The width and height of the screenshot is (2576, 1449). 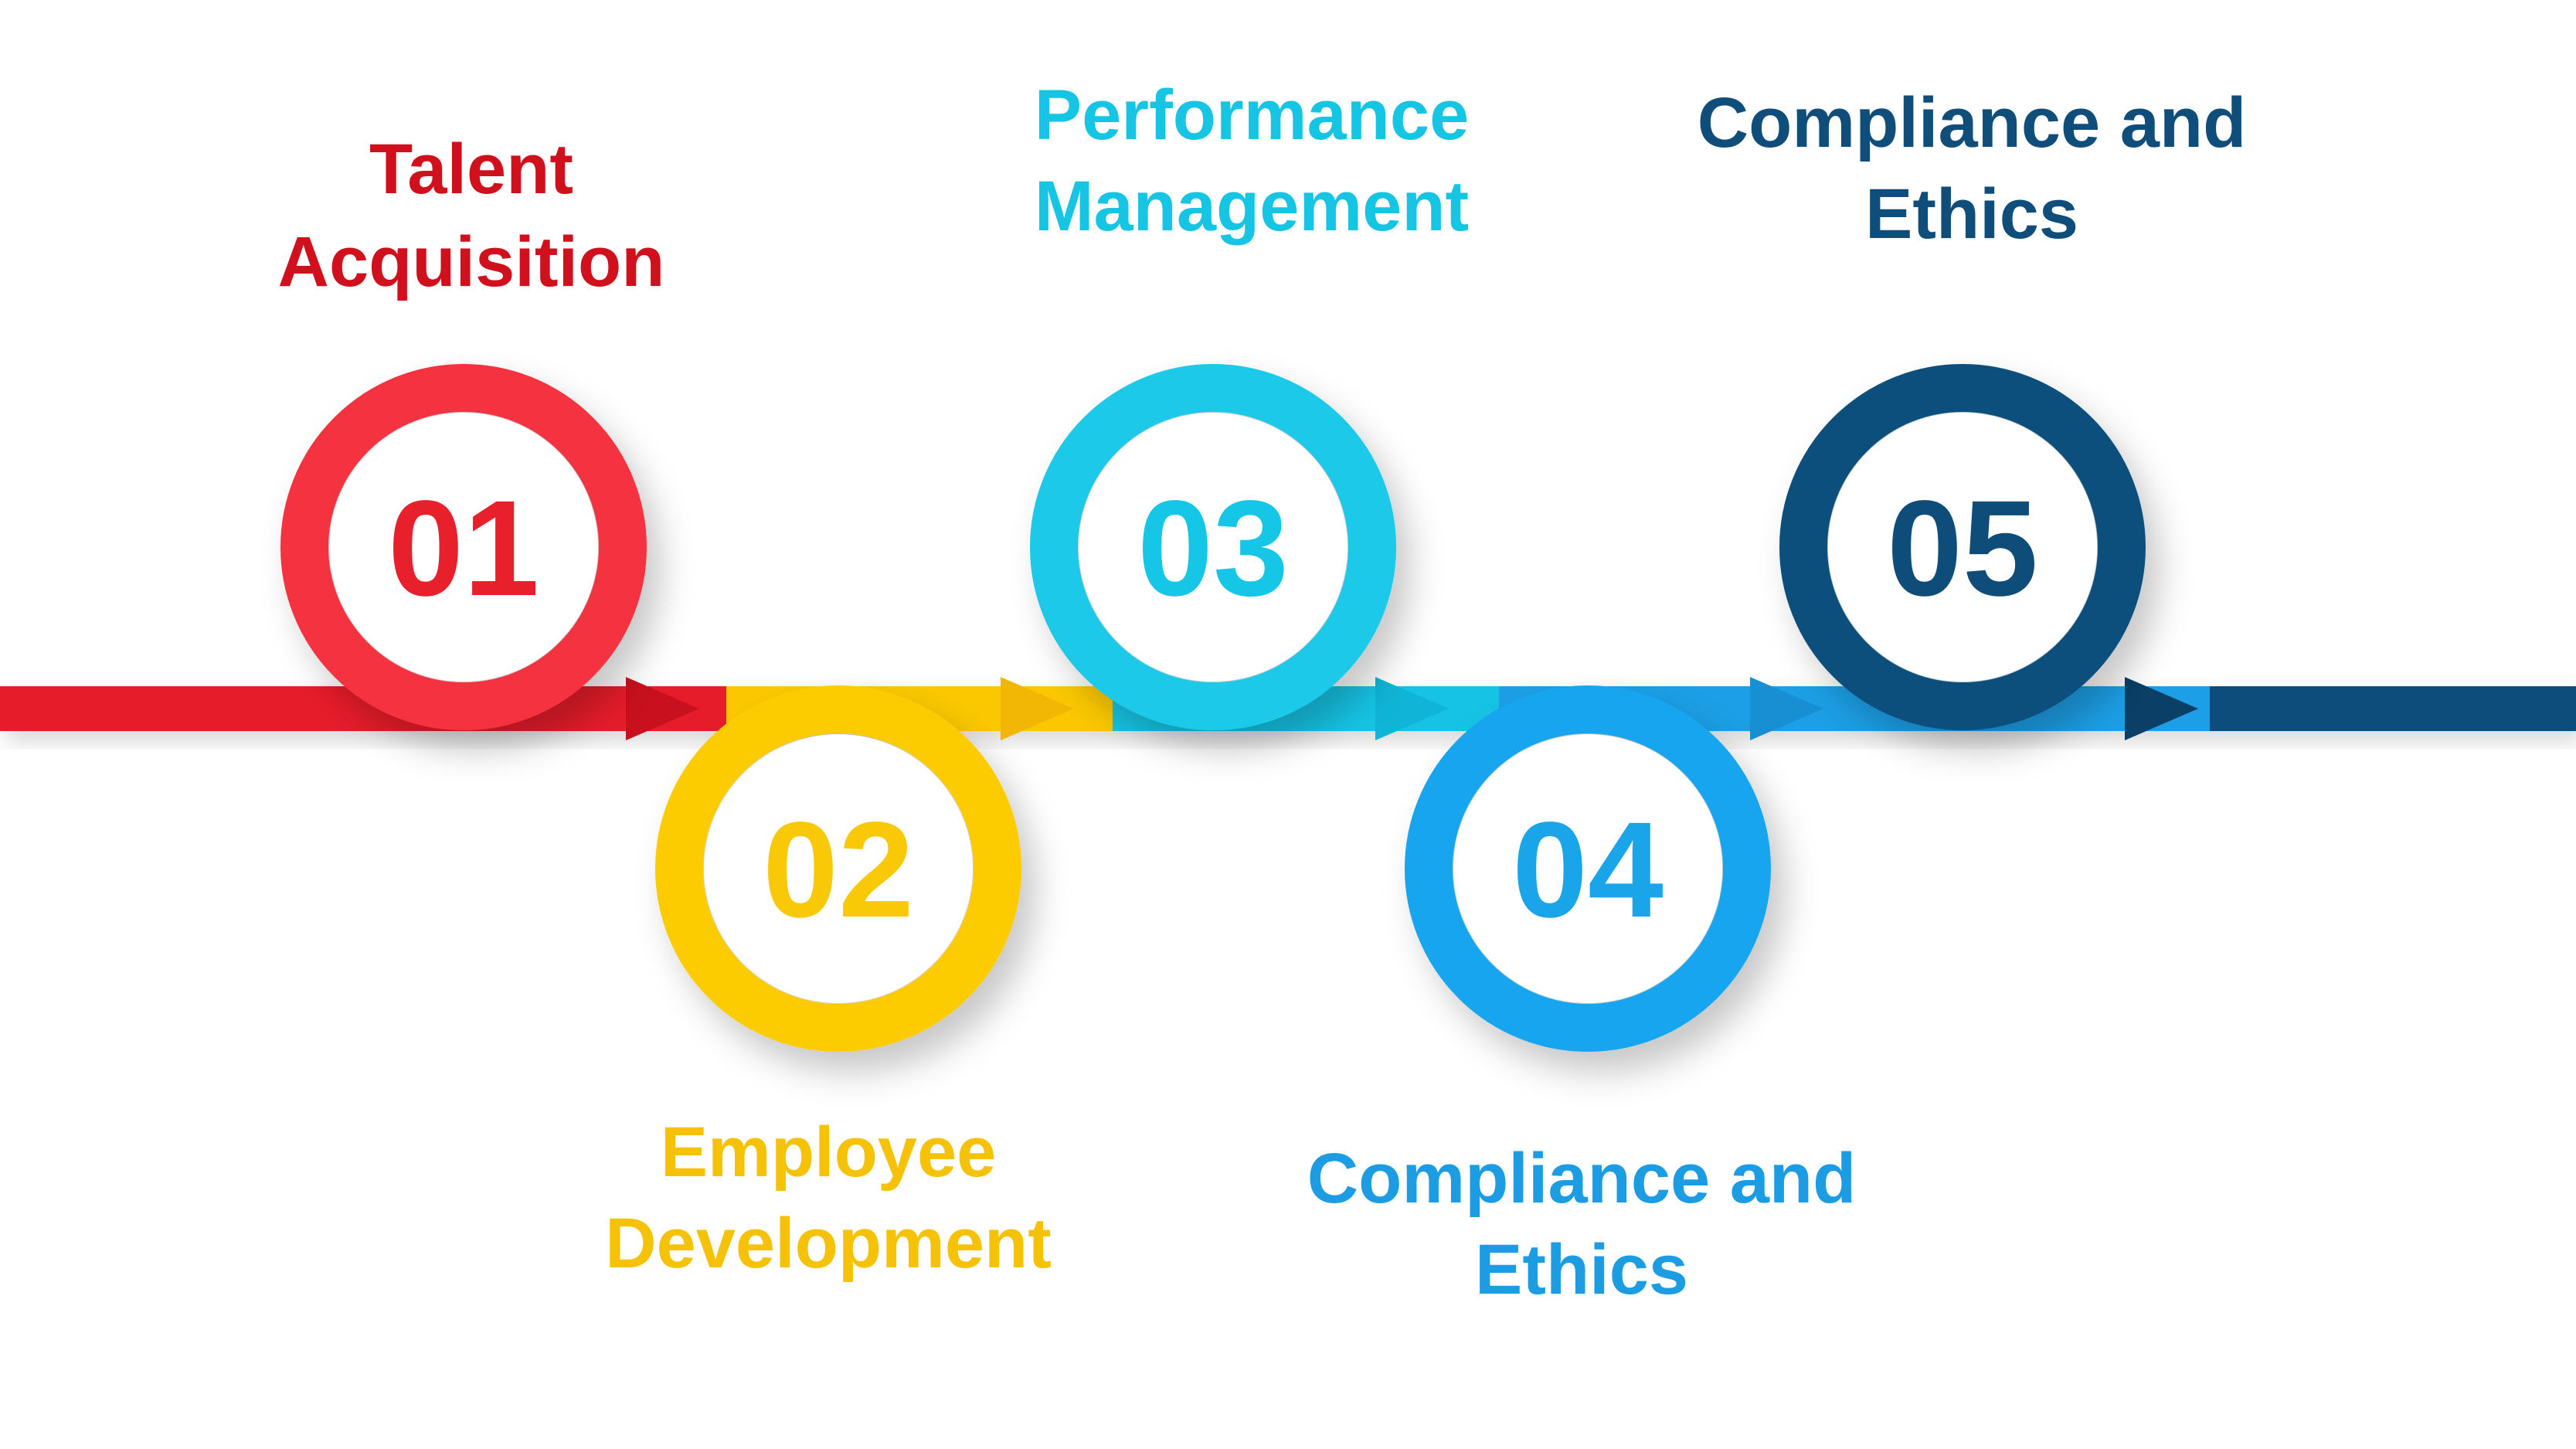 What do you see at coordinates (1972, 168) in the screenshot?
I see `step-5-title: Compliance and Ethics` at bounding box center [1972, 168].